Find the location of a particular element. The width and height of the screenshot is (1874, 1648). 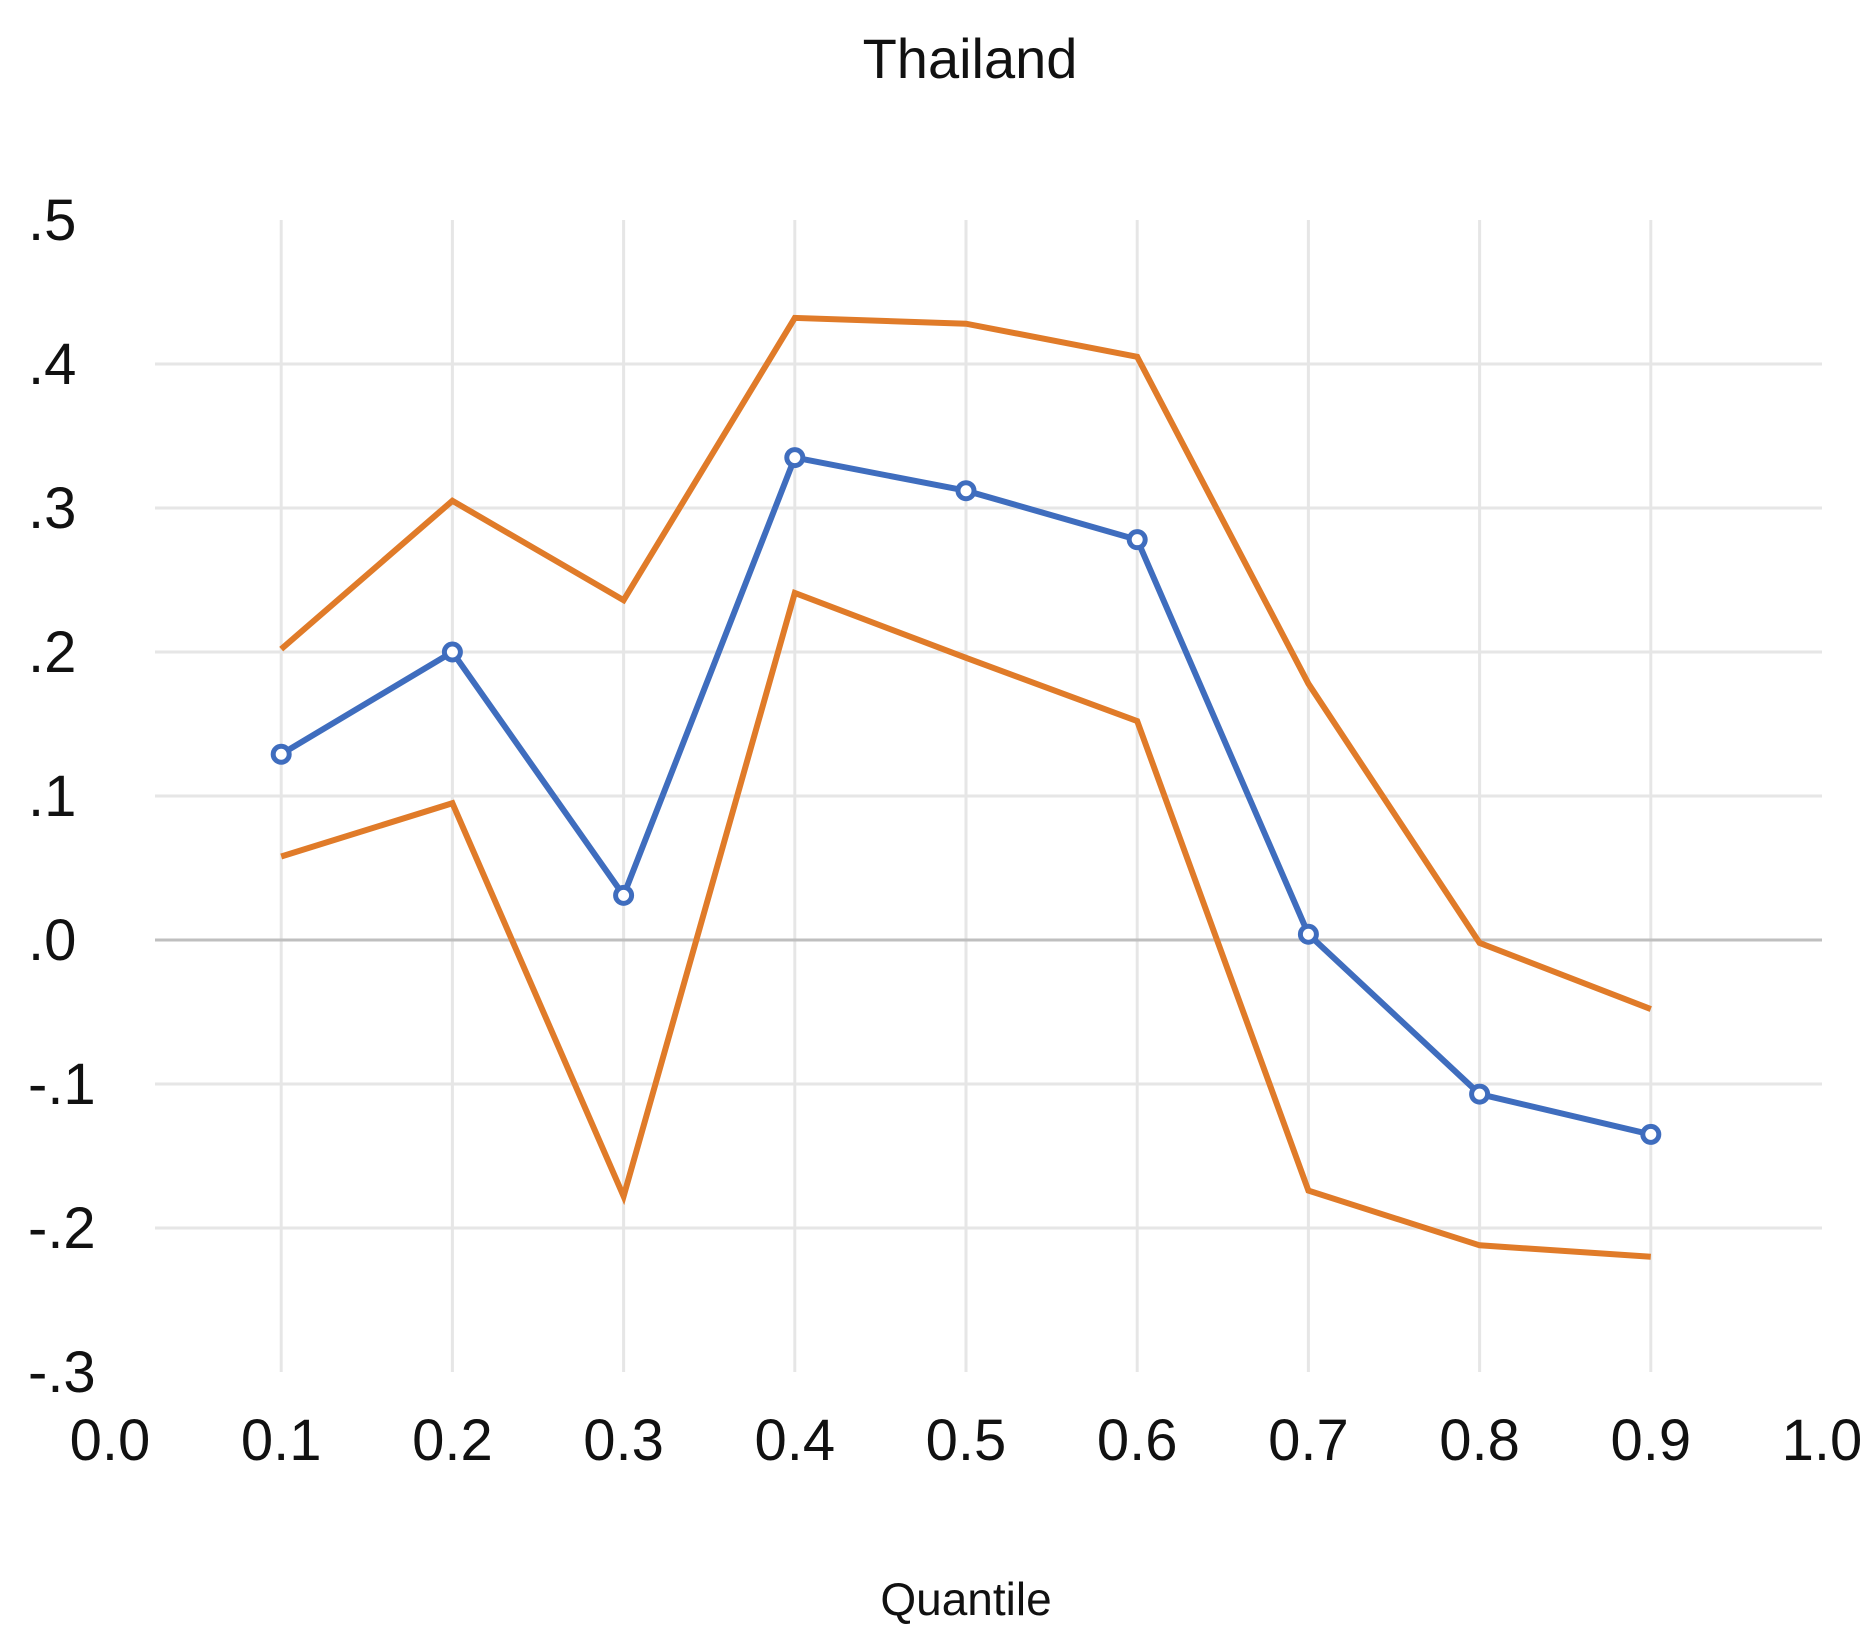

y-tick-label: .5 is located at coordinates (52, 220).